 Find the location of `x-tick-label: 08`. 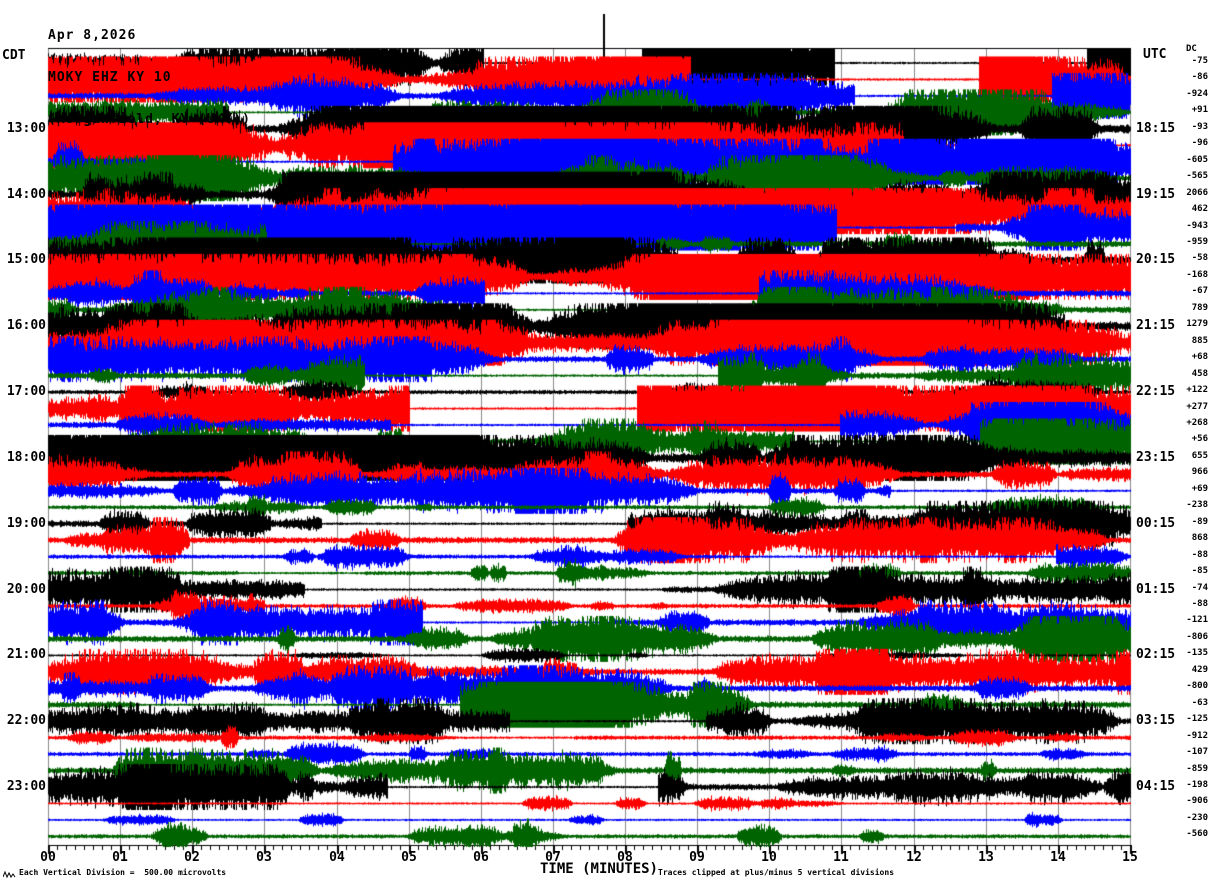

x-tick-label: 08 is located at coordinates (625, 857).